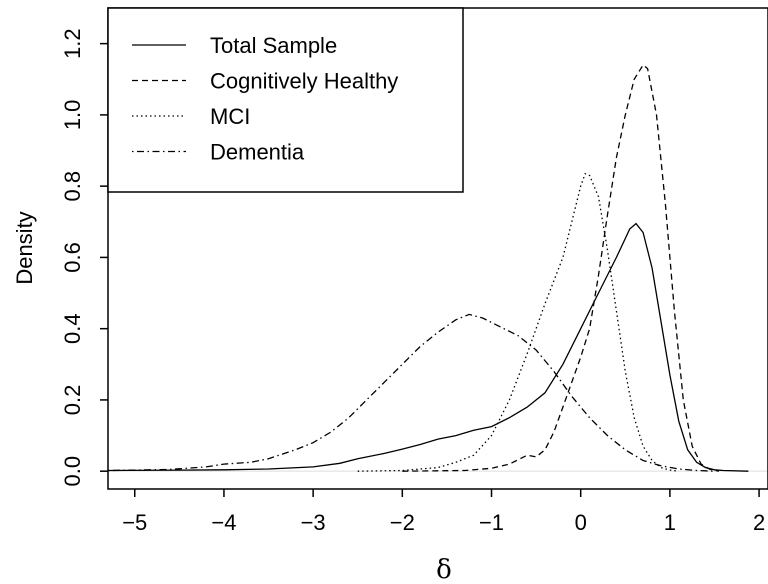 This screenshot has width=768, height=584. What do you see at coordinates (230, 116) in the screenshot?
I see `legend-label: MCI` at bounding box center [230, 116].